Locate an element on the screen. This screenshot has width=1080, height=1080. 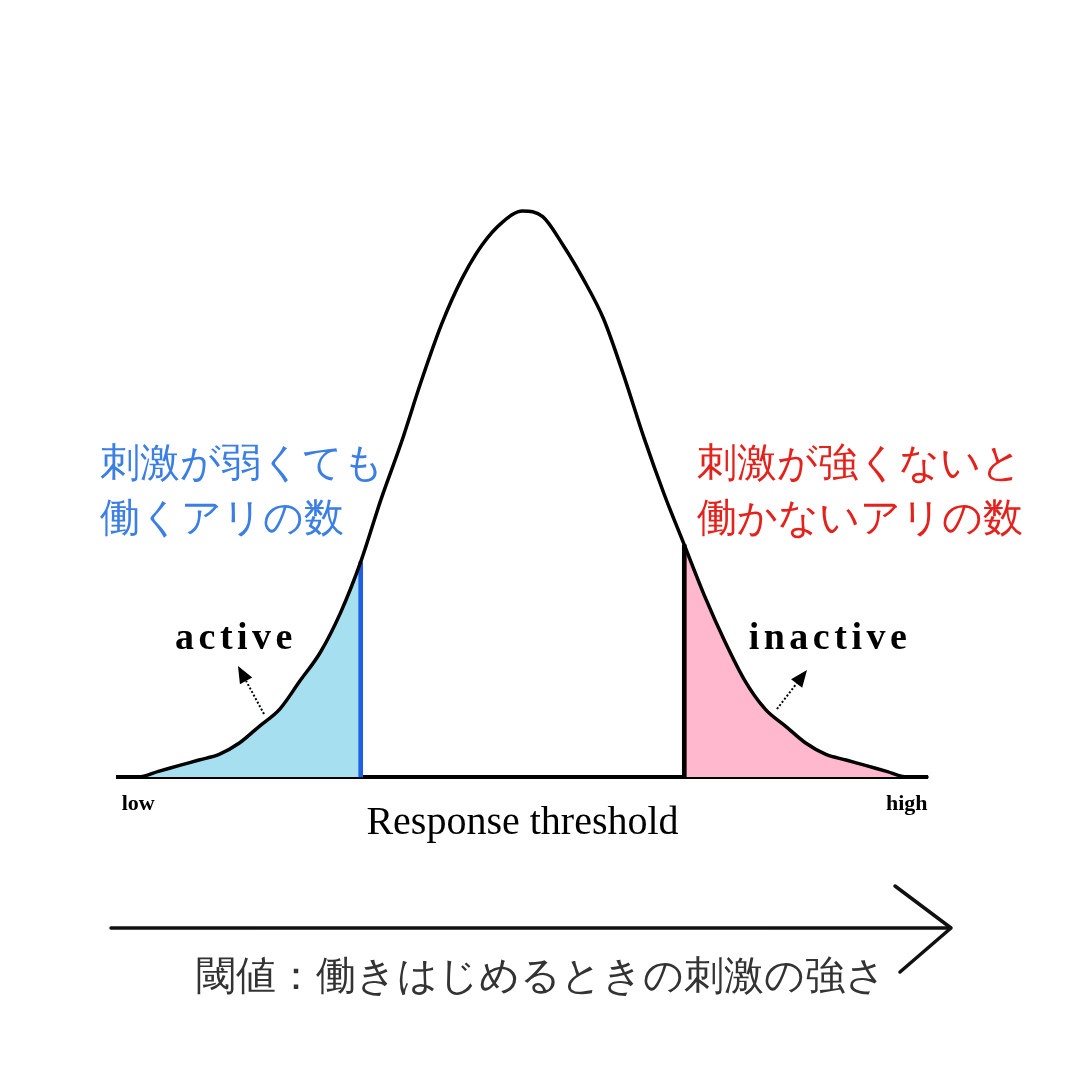
x-axis-title: Response threshold is located at coordinates (522, 820).